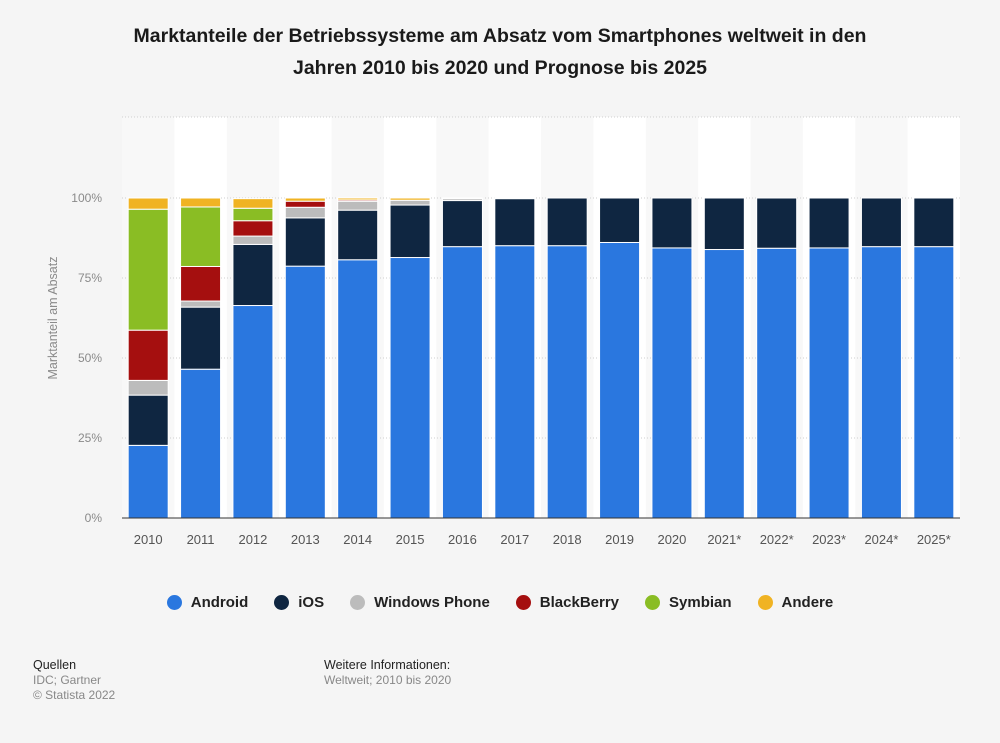 The image size is (1000, 743). I want to click on legend-item-symbian: Symbian, so click(688, 602).